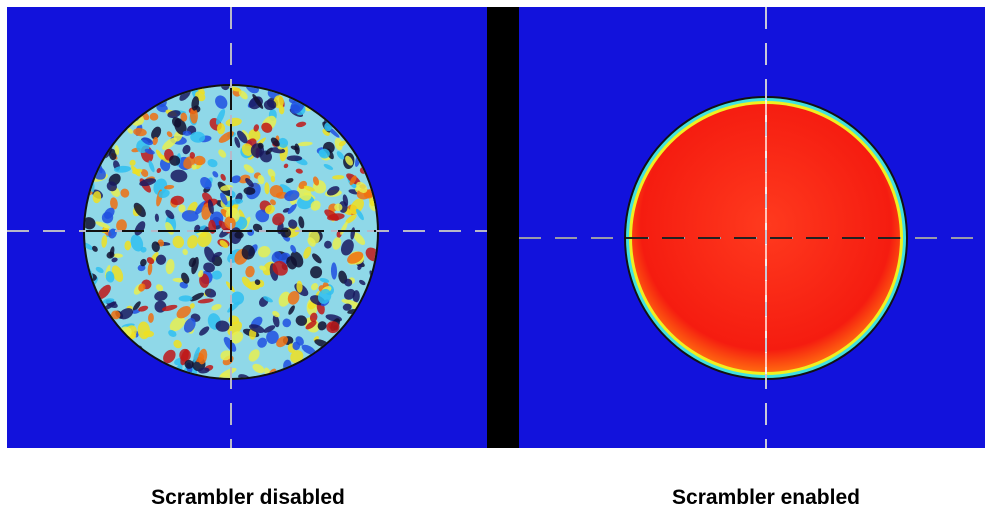  What do you see at coordinates (248, 497) in the screenshot?
I see `caption-left: Scrambler disabled` at bounding box center [248, 497].